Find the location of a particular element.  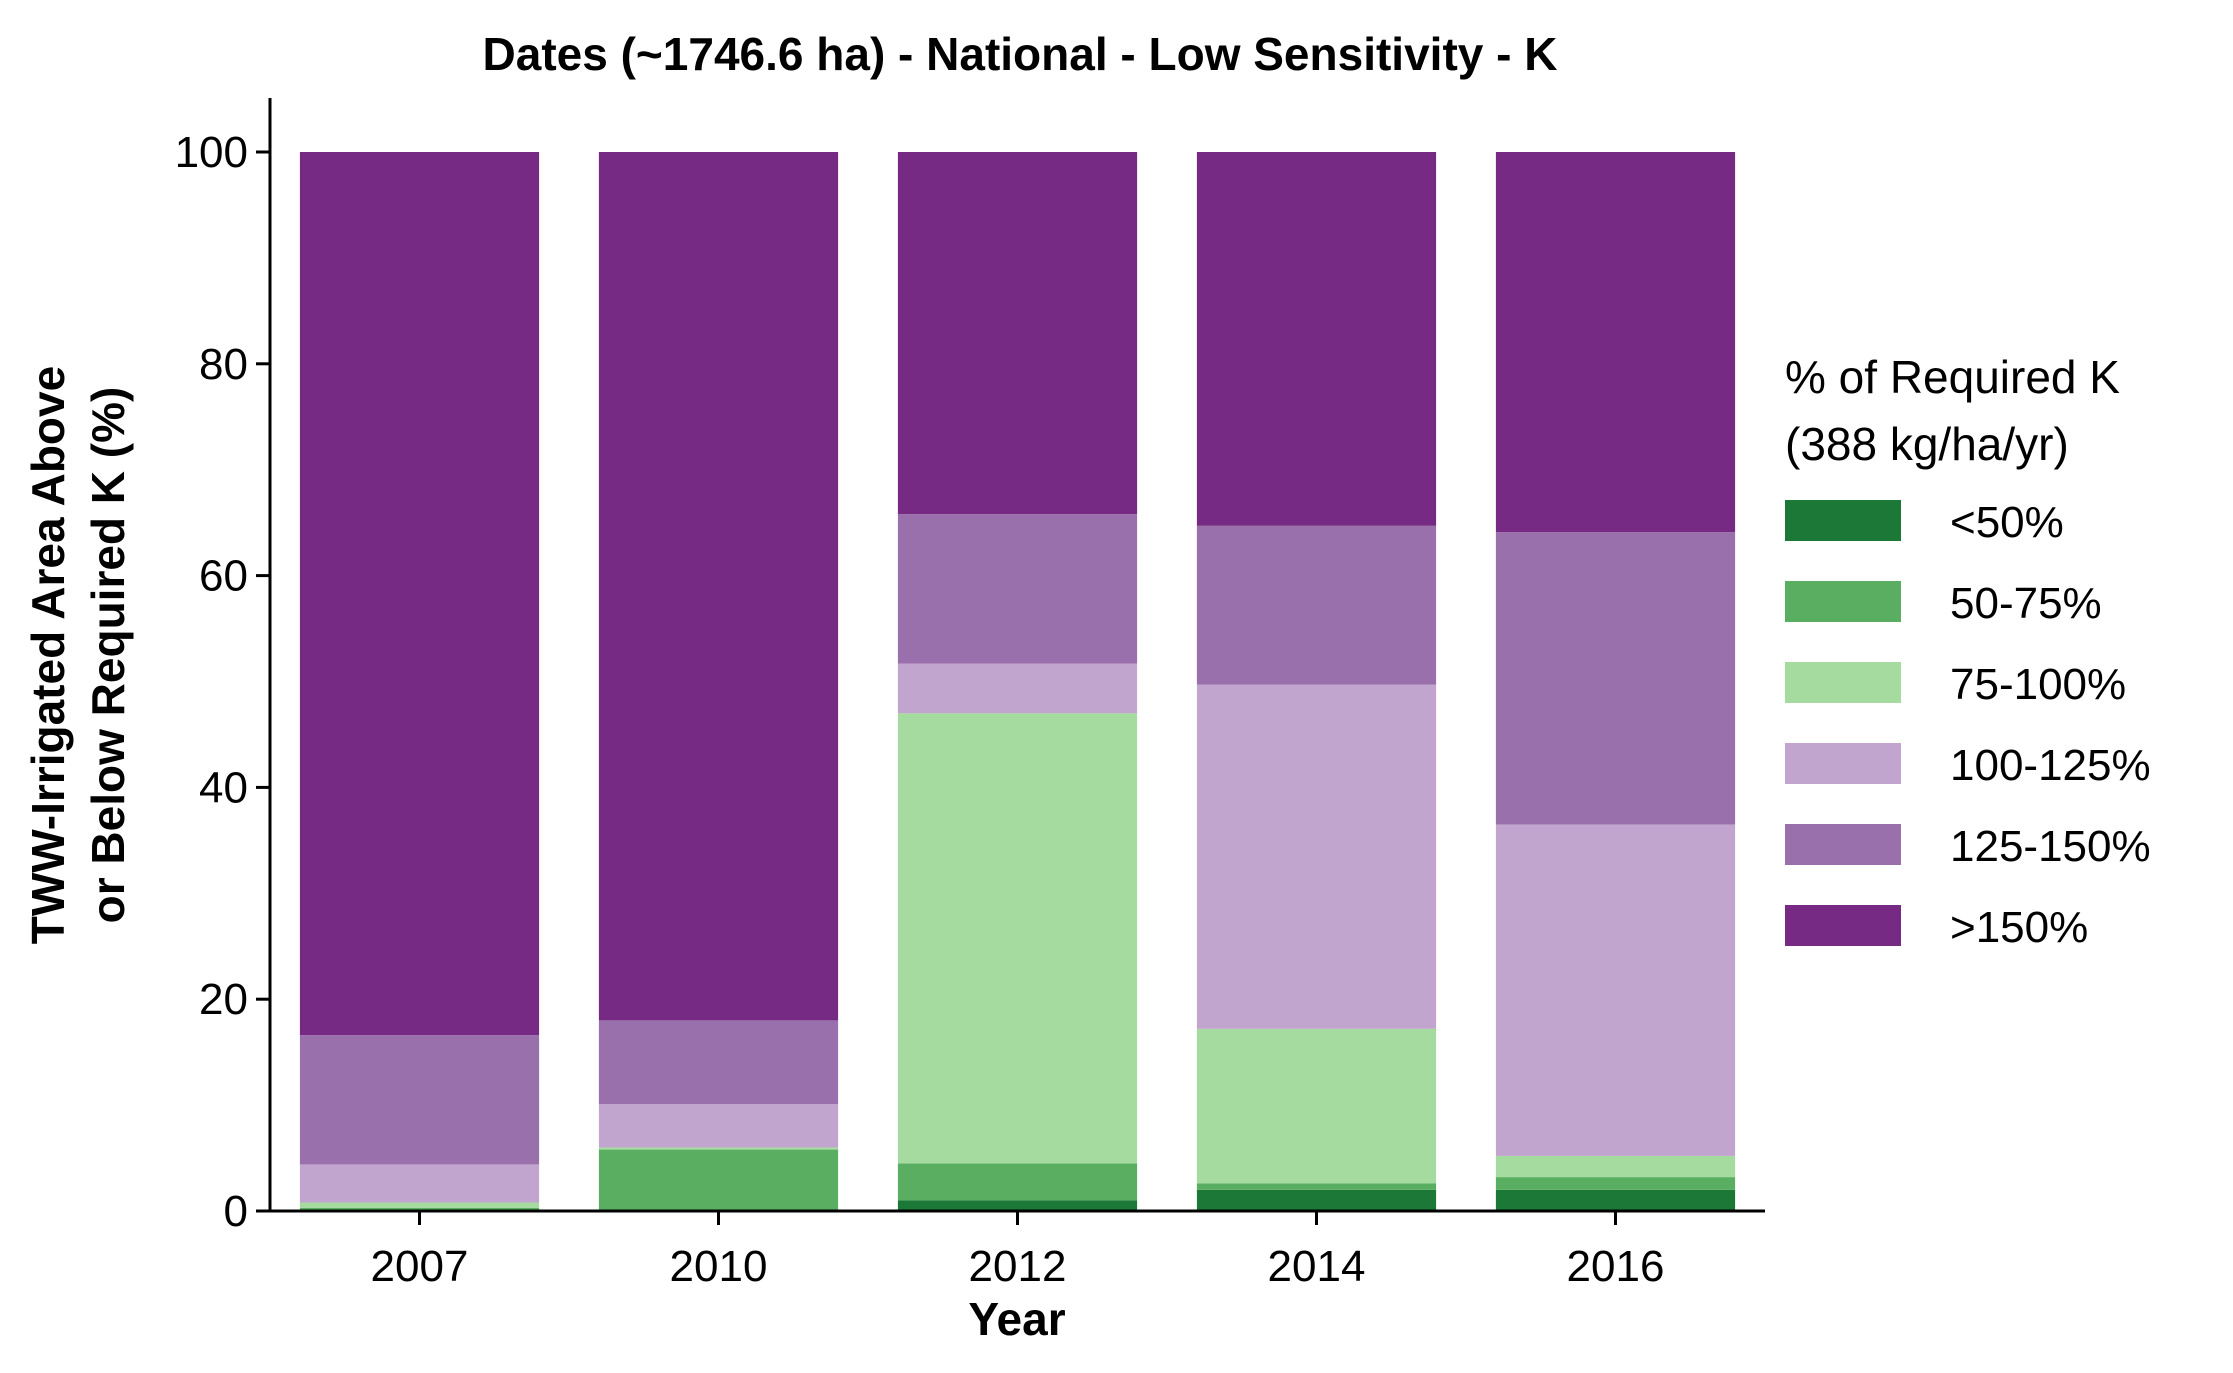

legend-title-line-1: % of Required K is located at coordinates (1952, 377).